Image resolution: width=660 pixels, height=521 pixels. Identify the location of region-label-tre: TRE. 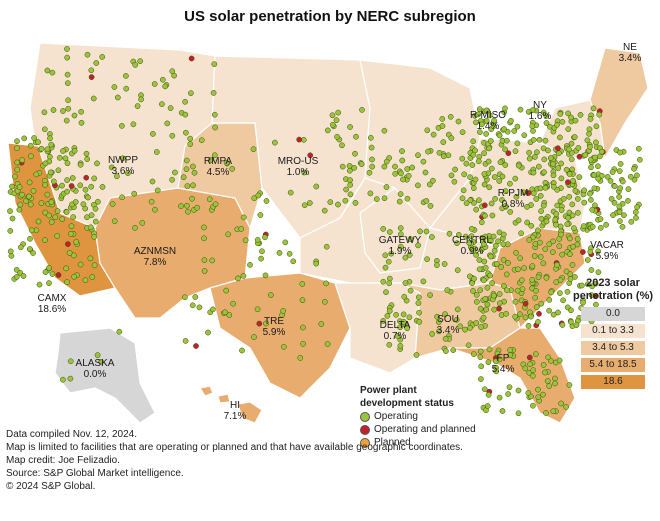
(274, 321).